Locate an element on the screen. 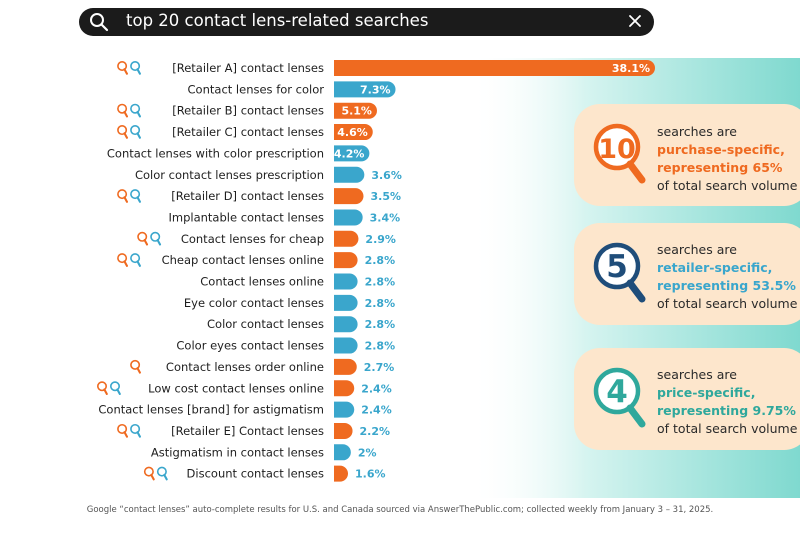 The width and height of the screenshot is (800, 533). category-label: Color contact lenses is located at coordinates (265, 324).